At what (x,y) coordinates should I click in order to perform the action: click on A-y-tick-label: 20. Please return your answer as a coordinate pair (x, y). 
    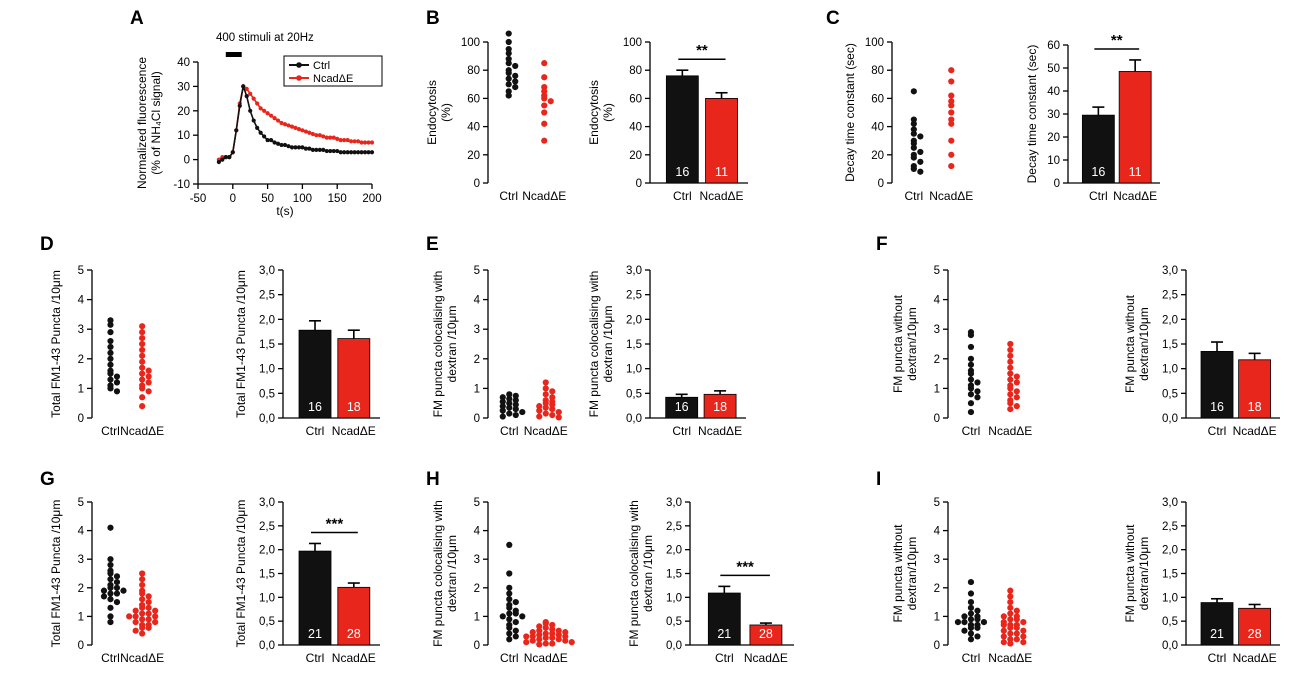
    Looking at the image, I should click on (183, 112).